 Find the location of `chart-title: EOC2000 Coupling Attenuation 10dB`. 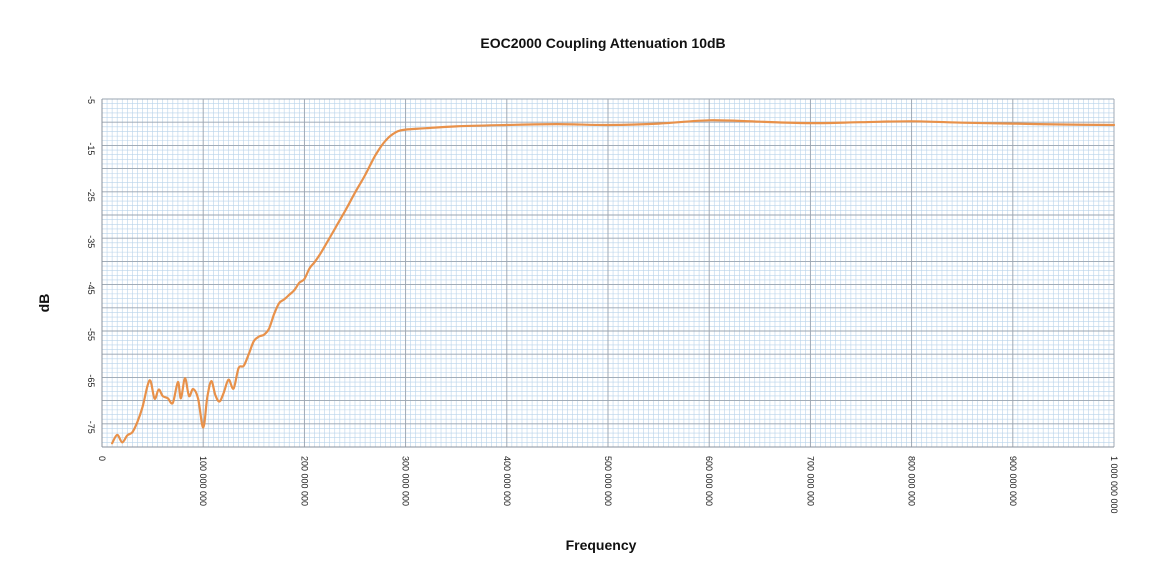

chart-title: EOC2000 Coupling Attenuation 10dB is located at coordinates (602, 43).